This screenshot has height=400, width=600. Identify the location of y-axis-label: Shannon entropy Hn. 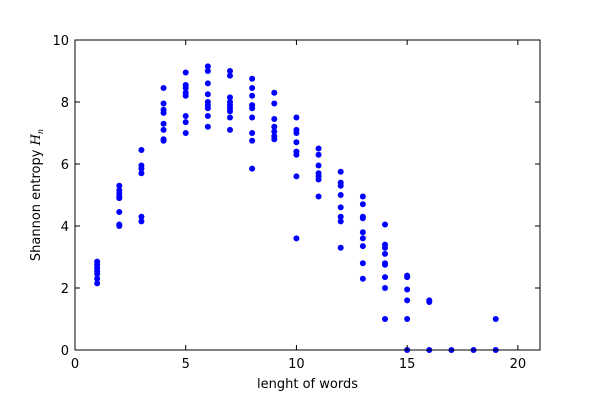
(37, 195).